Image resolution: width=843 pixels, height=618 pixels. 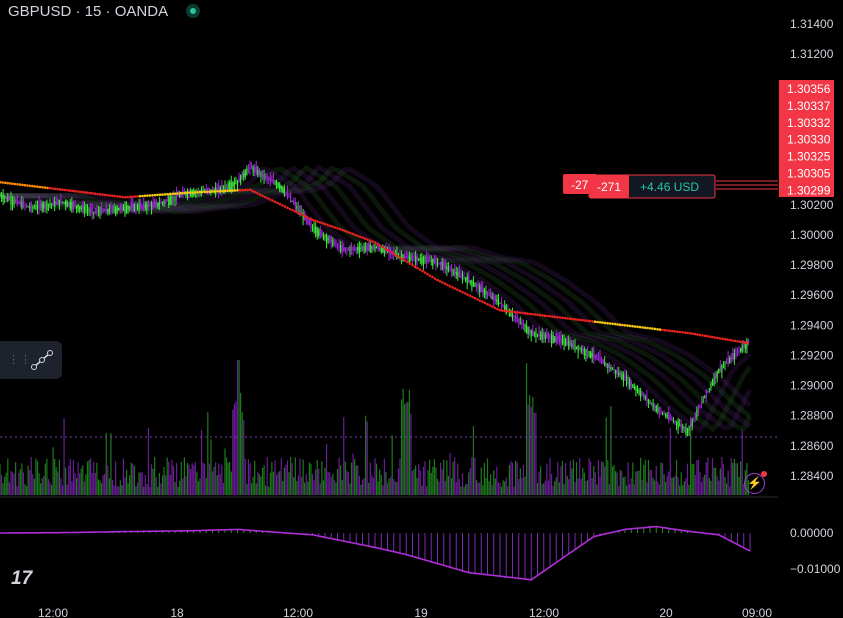 What do you see at coordinates (405, 612) in the screenshot?
I see `time-axis: 12:00 18 12:00 19 12:00 20 09:00` at bounding box center [405, 612].